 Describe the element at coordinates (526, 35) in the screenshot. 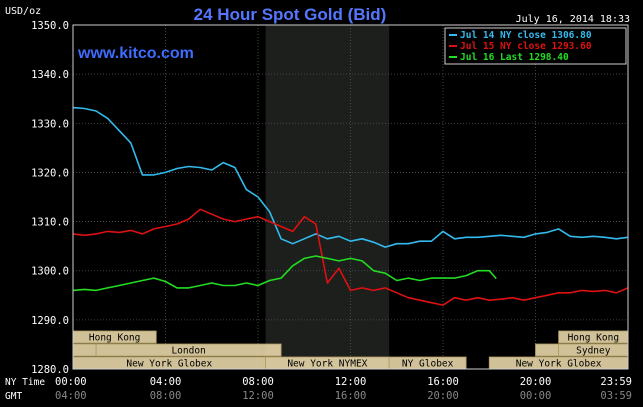

I see `legend-entry: Jul 14 NY close 1306.80` at that location.